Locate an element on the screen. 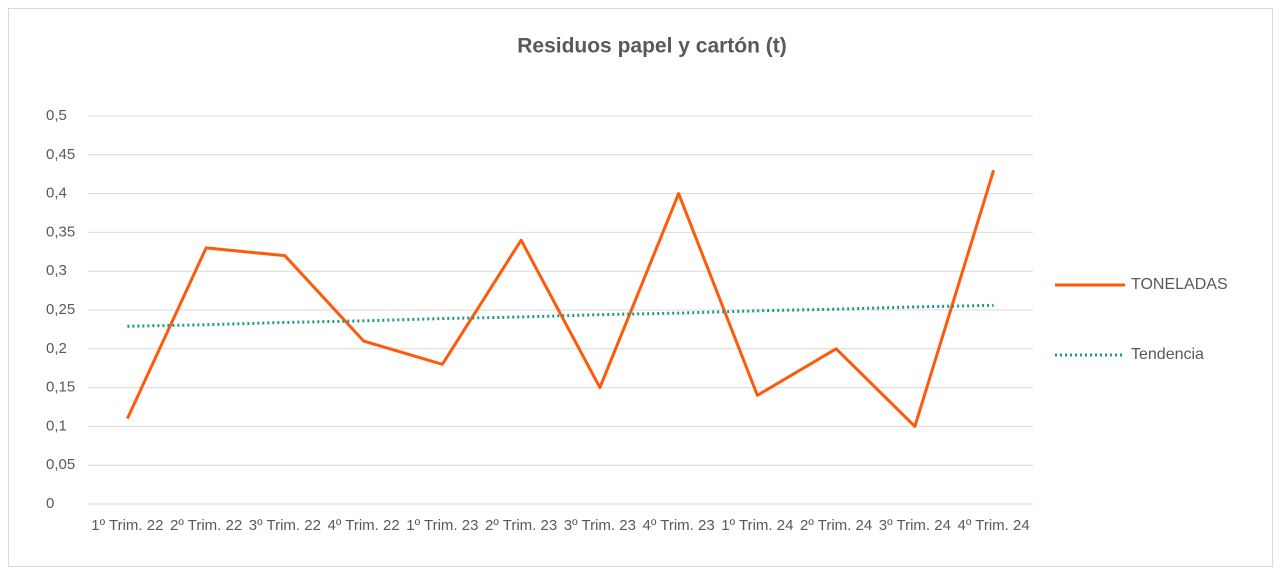 The height and width of the screenshot is (575, 1281). x-tick-label: 4º Trim. 24 is located at coordinates (993, 525).